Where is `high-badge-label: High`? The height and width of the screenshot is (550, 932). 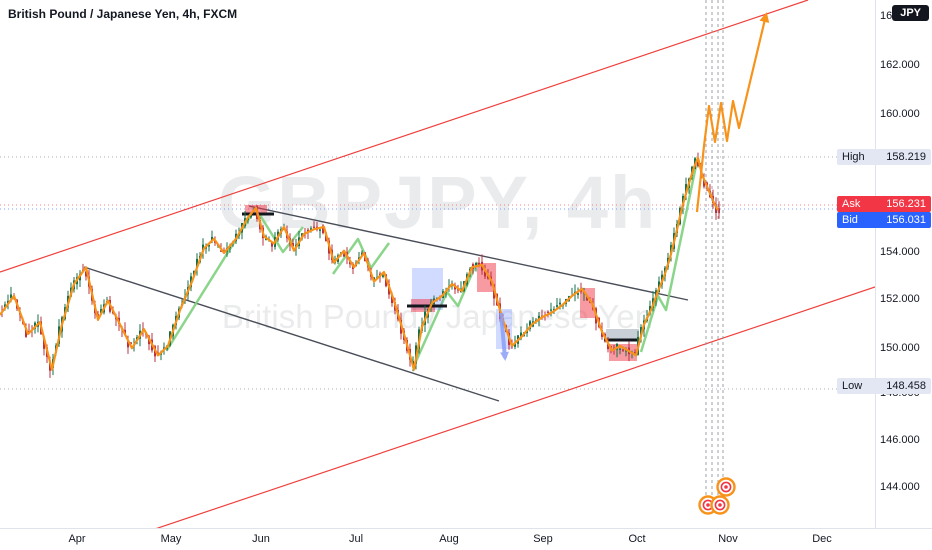 high-badge-label: High is located at coordinates (853, 157).